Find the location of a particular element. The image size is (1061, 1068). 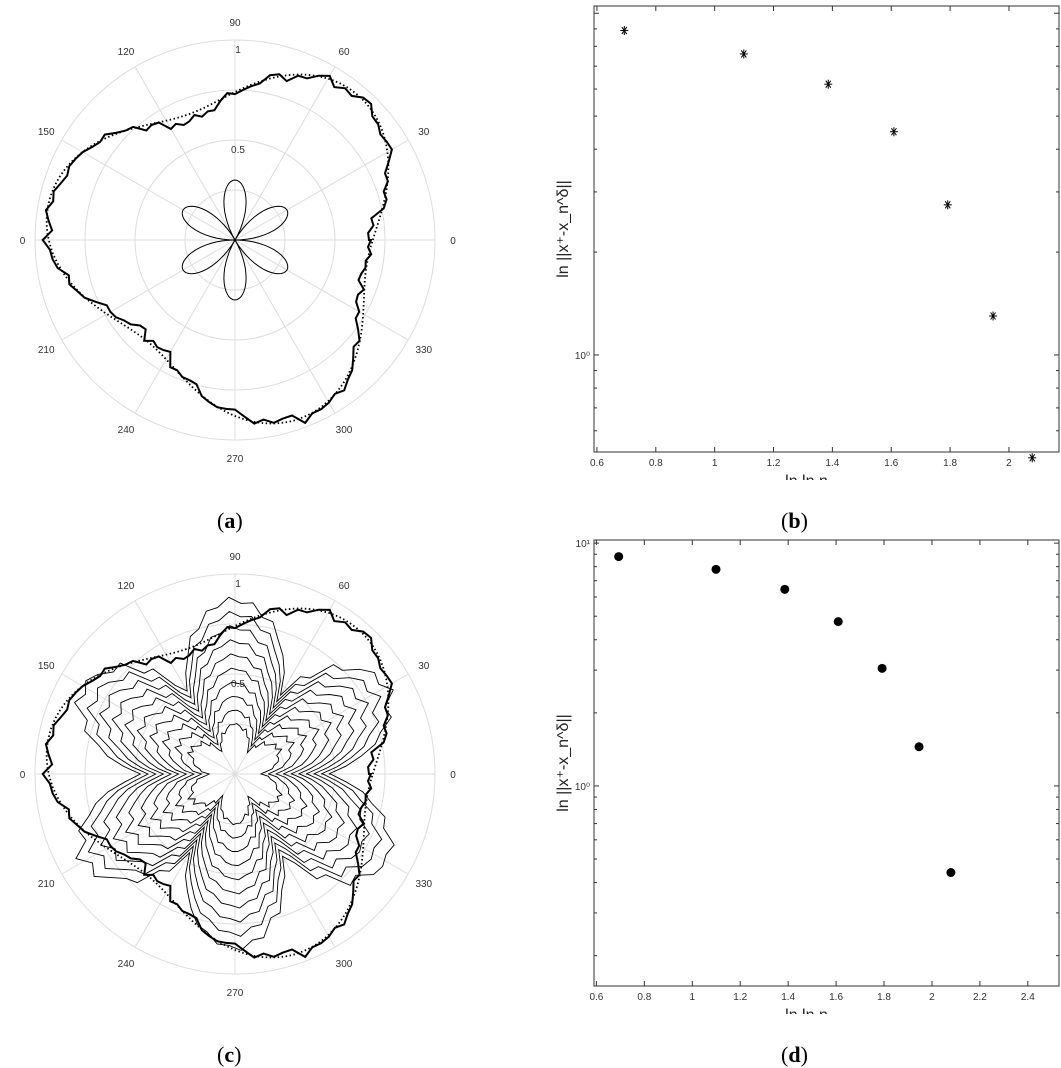

series-jagged-curve is located at coordinates (217, 248).